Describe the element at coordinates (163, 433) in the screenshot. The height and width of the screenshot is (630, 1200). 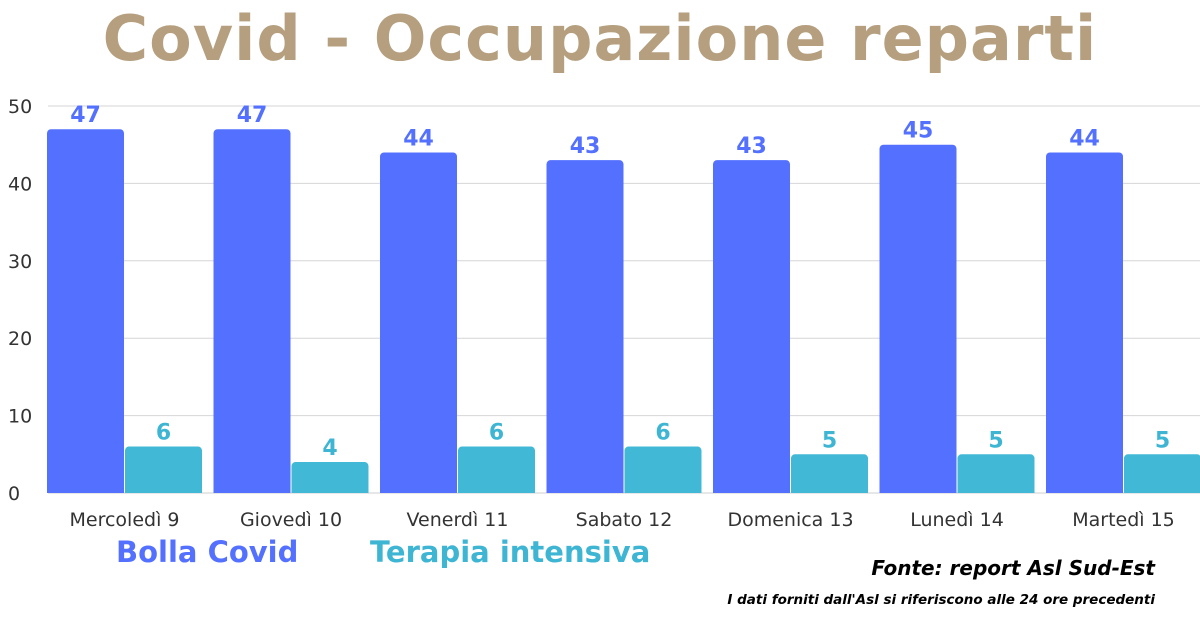
I see `data-label-terapia-intensiva-0: 6` at that location.